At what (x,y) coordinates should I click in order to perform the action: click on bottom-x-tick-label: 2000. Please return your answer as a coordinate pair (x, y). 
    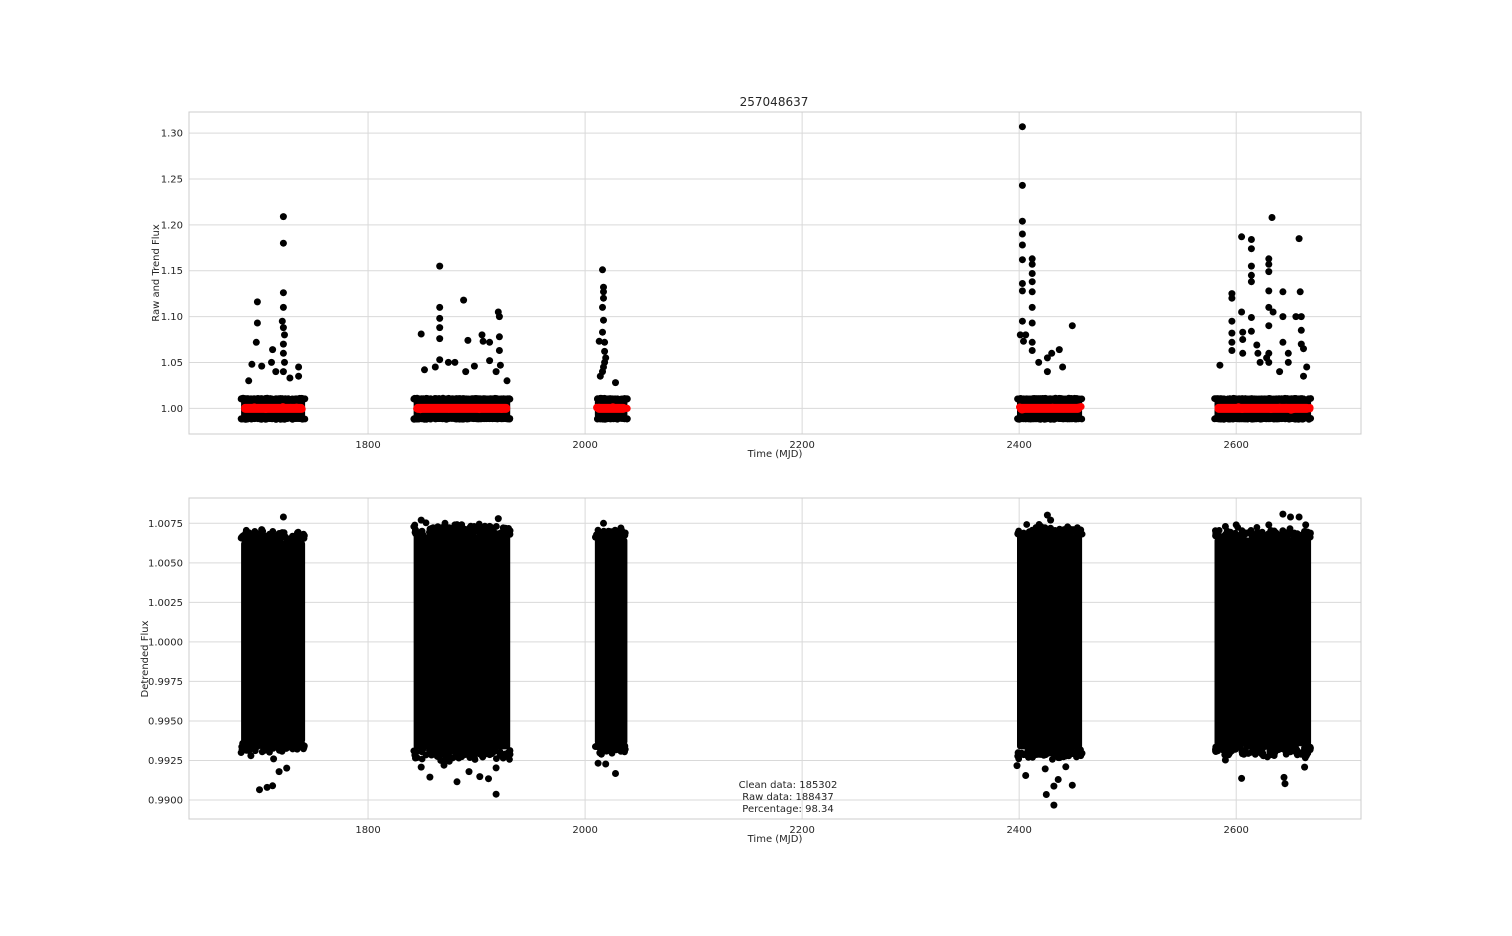
    Looking at the image, I should click on (584, 830).